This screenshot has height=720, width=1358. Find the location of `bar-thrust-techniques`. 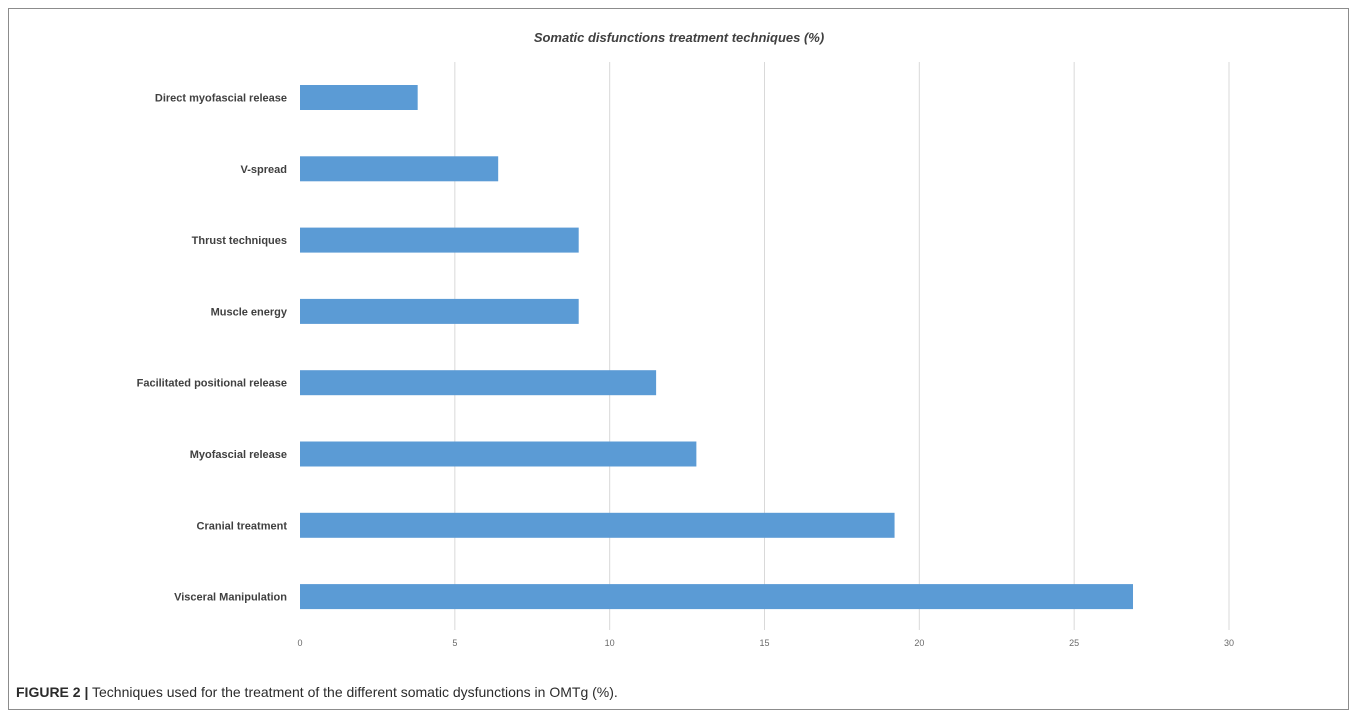

bar-thrust-techniques is located at coordinates (439, 240).